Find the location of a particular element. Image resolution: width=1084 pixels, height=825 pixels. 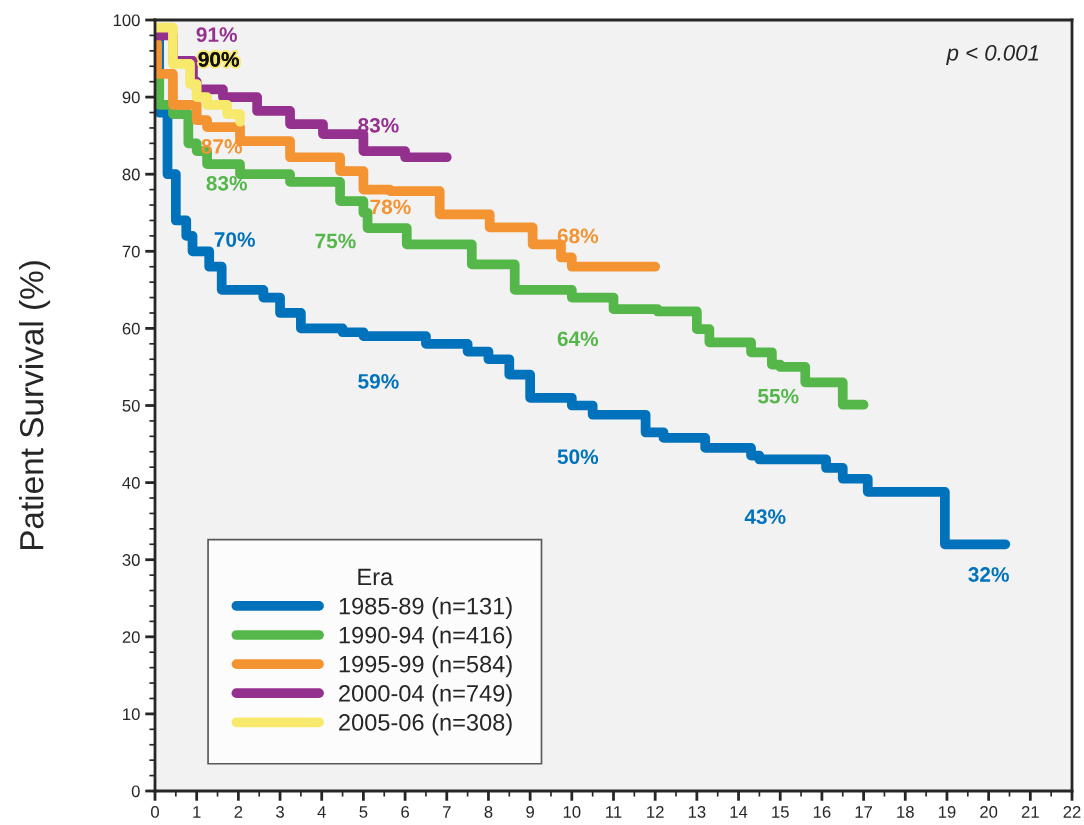

x-tick-label: 2 is located at coordinates (238, 812).